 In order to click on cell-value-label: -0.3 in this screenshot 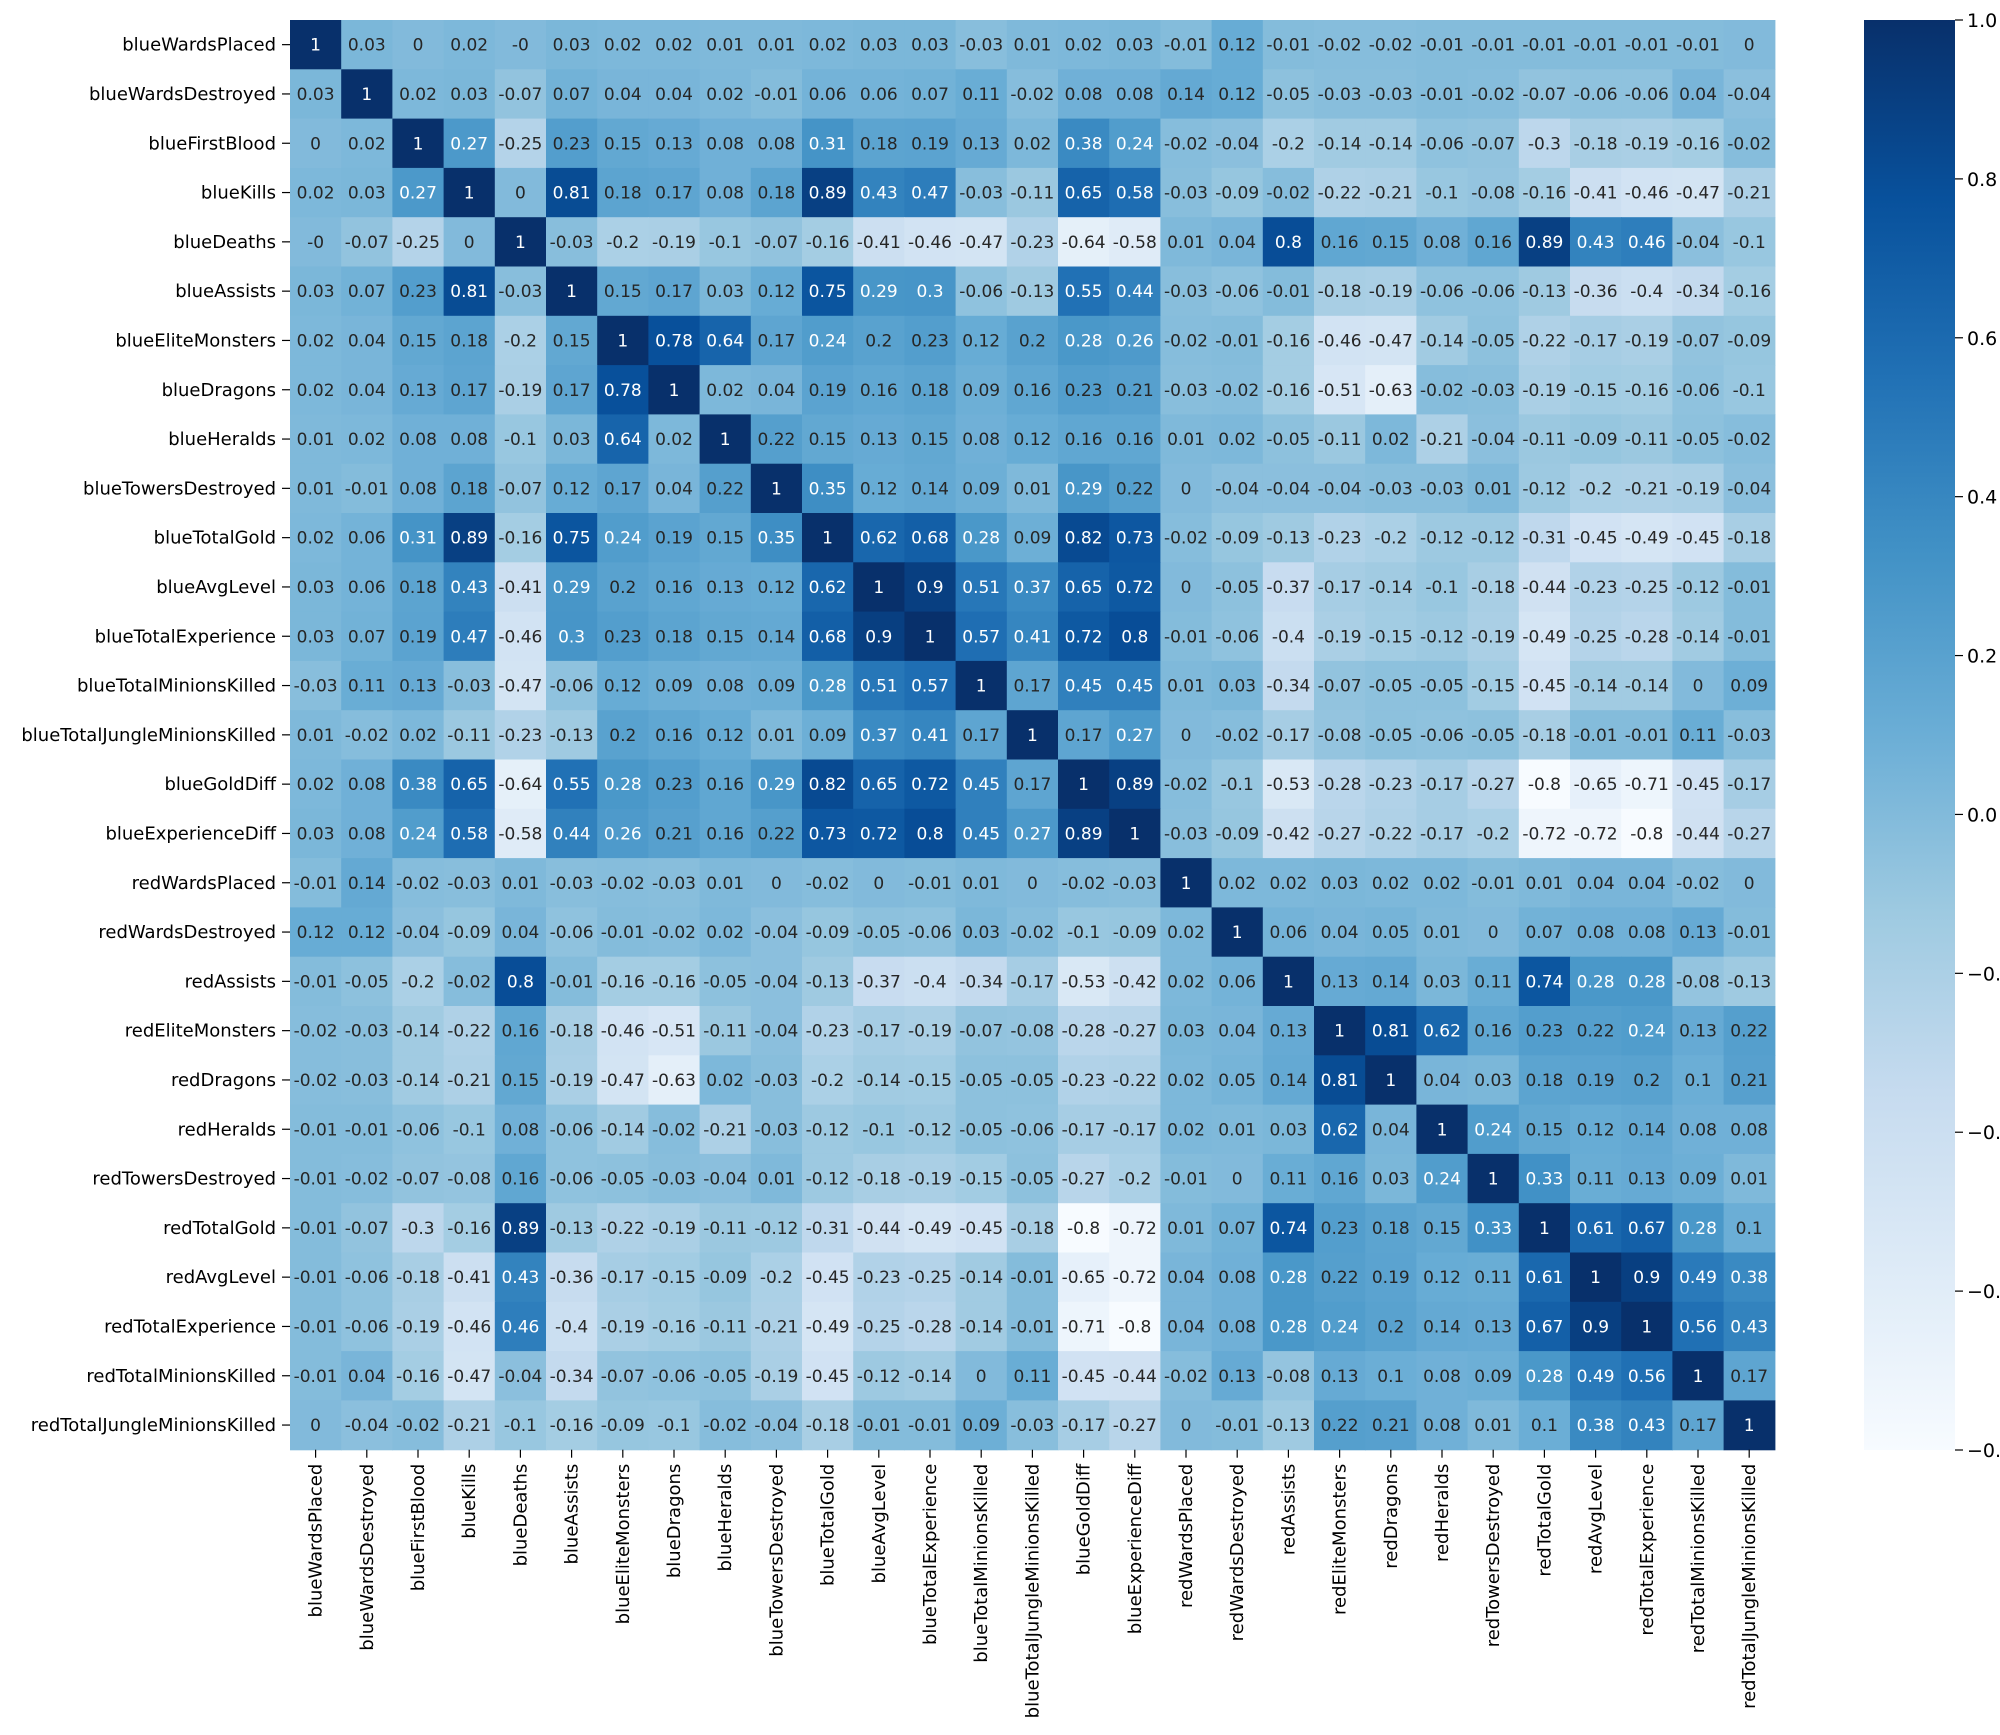, I will do `click(417, 1229)`.